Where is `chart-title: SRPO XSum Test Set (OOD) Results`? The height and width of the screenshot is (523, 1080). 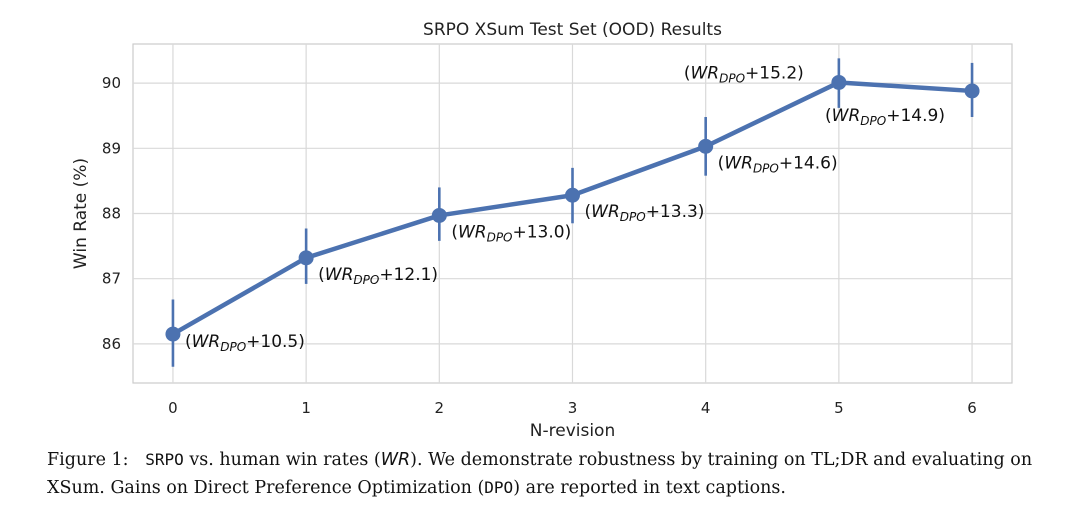 chart-title: SRPO XSum Test Set (OOD) Results is located at coordinates (572, 30).